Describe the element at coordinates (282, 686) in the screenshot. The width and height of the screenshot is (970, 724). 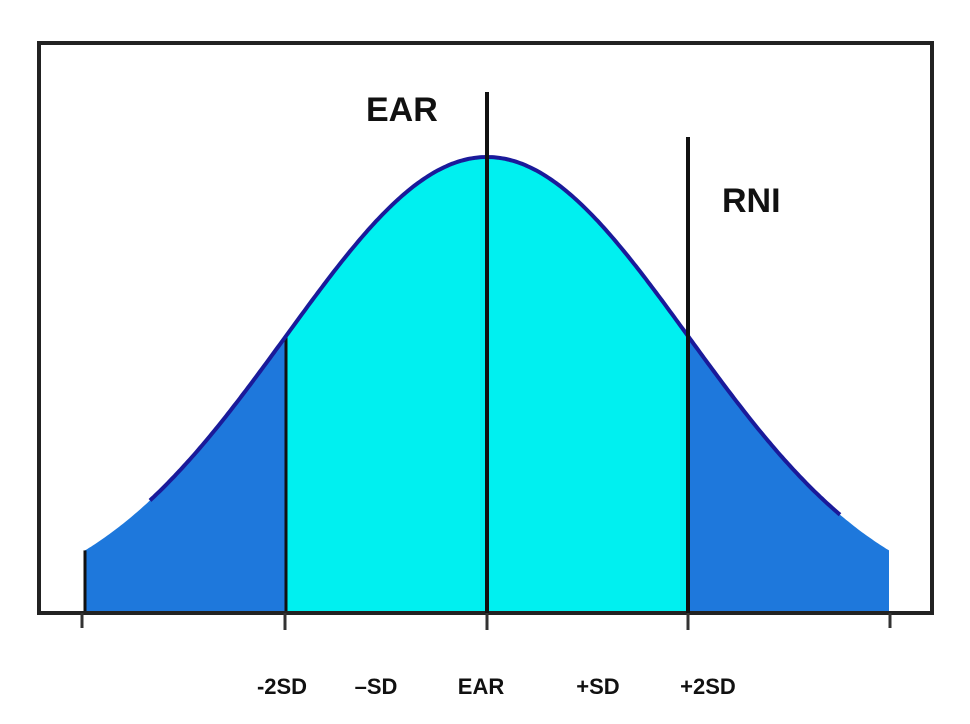
I see `x-label: -2SD` at that location.